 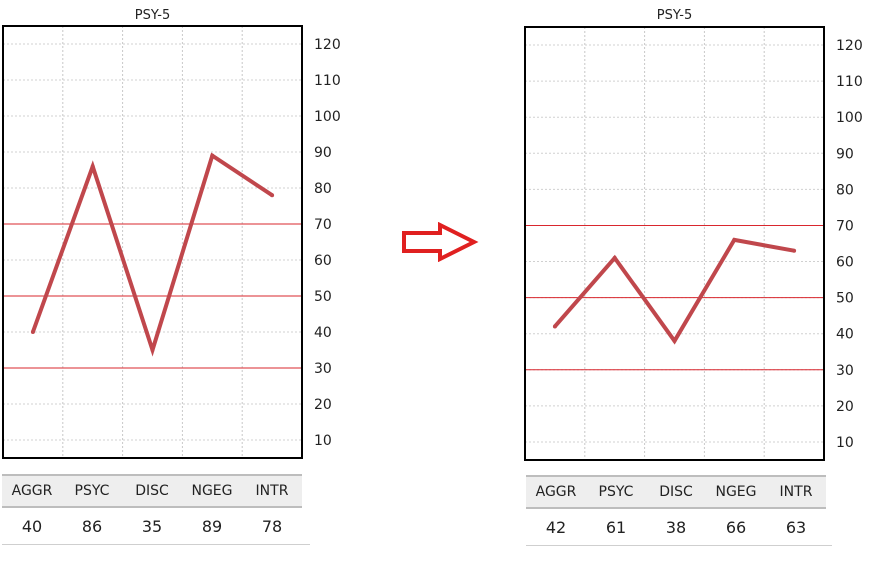 What do you see at coordinates (272, 526) in the screenshot?
I see `score-intr: 78` at bounding box center [272, 526].